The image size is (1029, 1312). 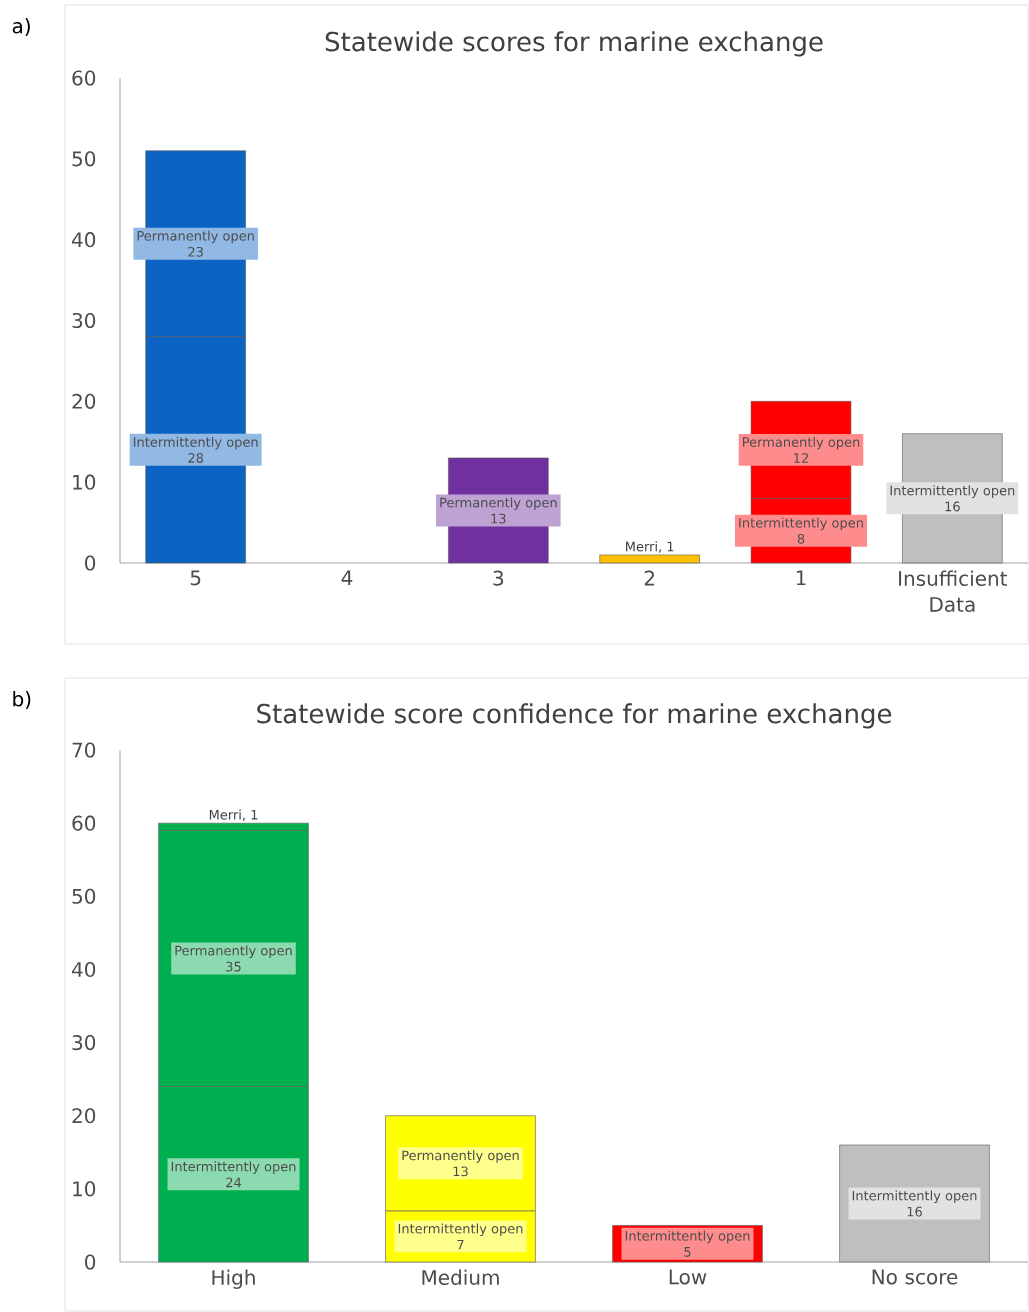 What do you see at coordinates (688, 1277) in the screenshot?
I see `x-tick-label: Low` at bounding box center [688, 1277].